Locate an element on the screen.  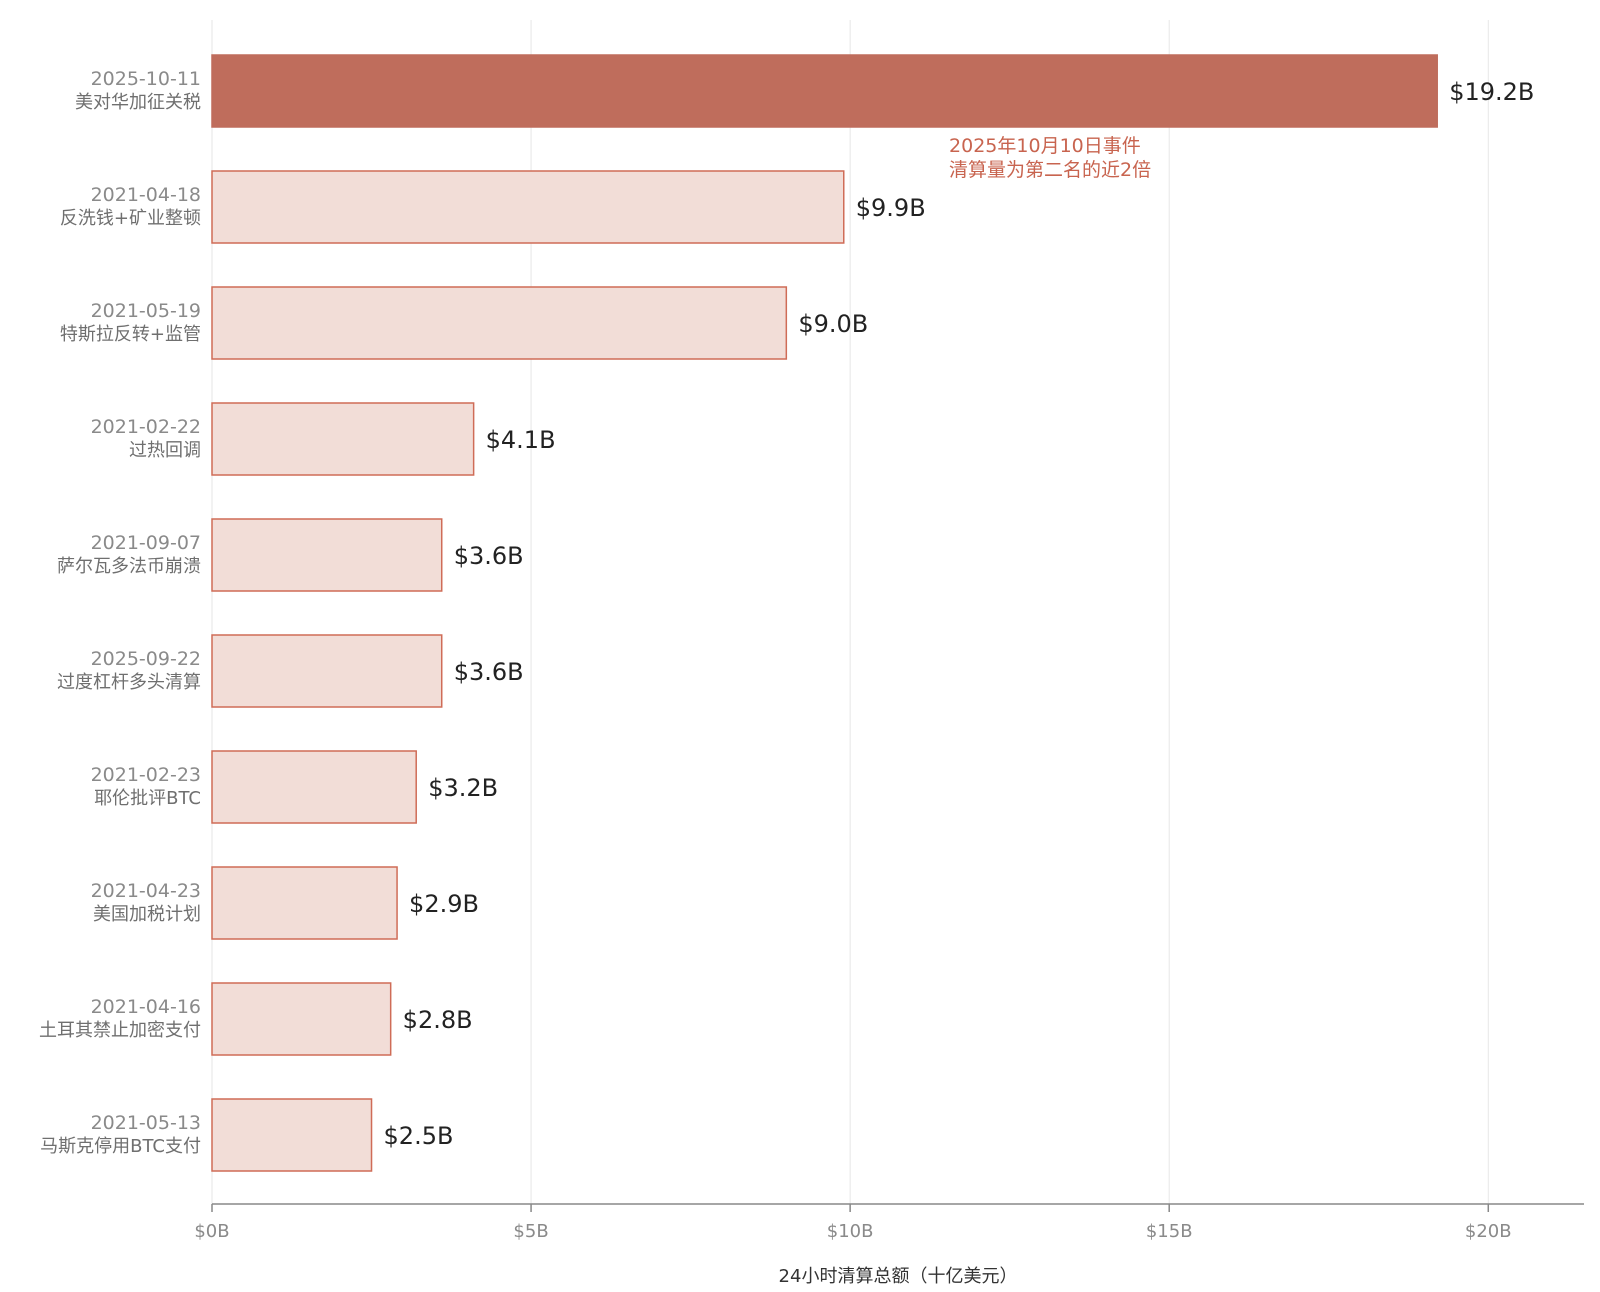
category-date-label: 2021-09-07 is located at coordinates (146, 543).